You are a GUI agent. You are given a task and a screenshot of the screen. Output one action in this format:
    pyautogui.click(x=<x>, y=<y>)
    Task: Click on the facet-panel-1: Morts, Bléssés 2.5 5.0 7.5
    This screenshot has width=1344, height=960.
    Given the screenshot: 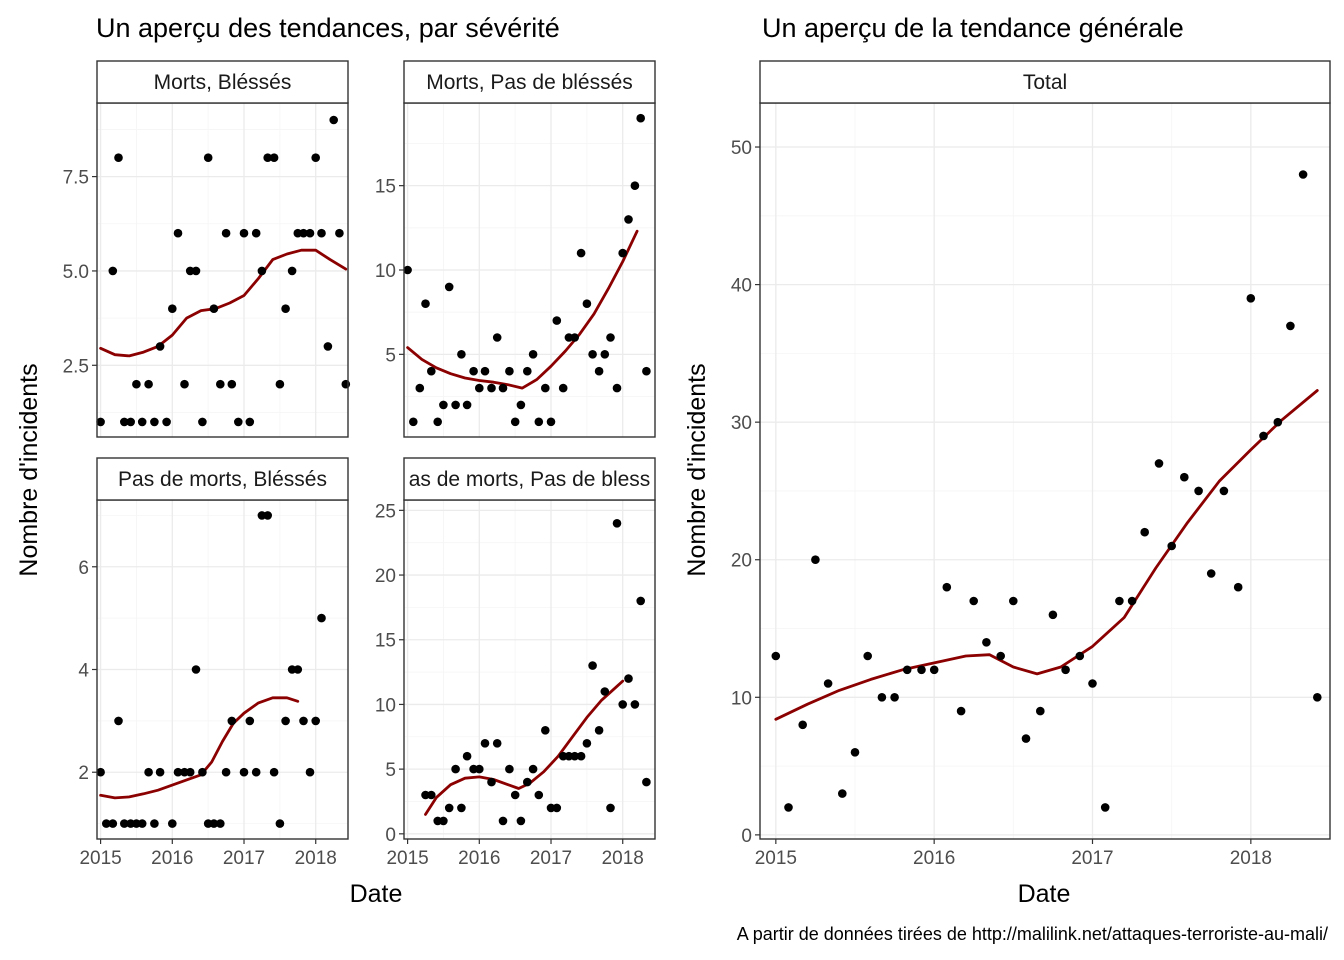 What is the action you would take?
    pyautogui.click(x=207, y=249)
    